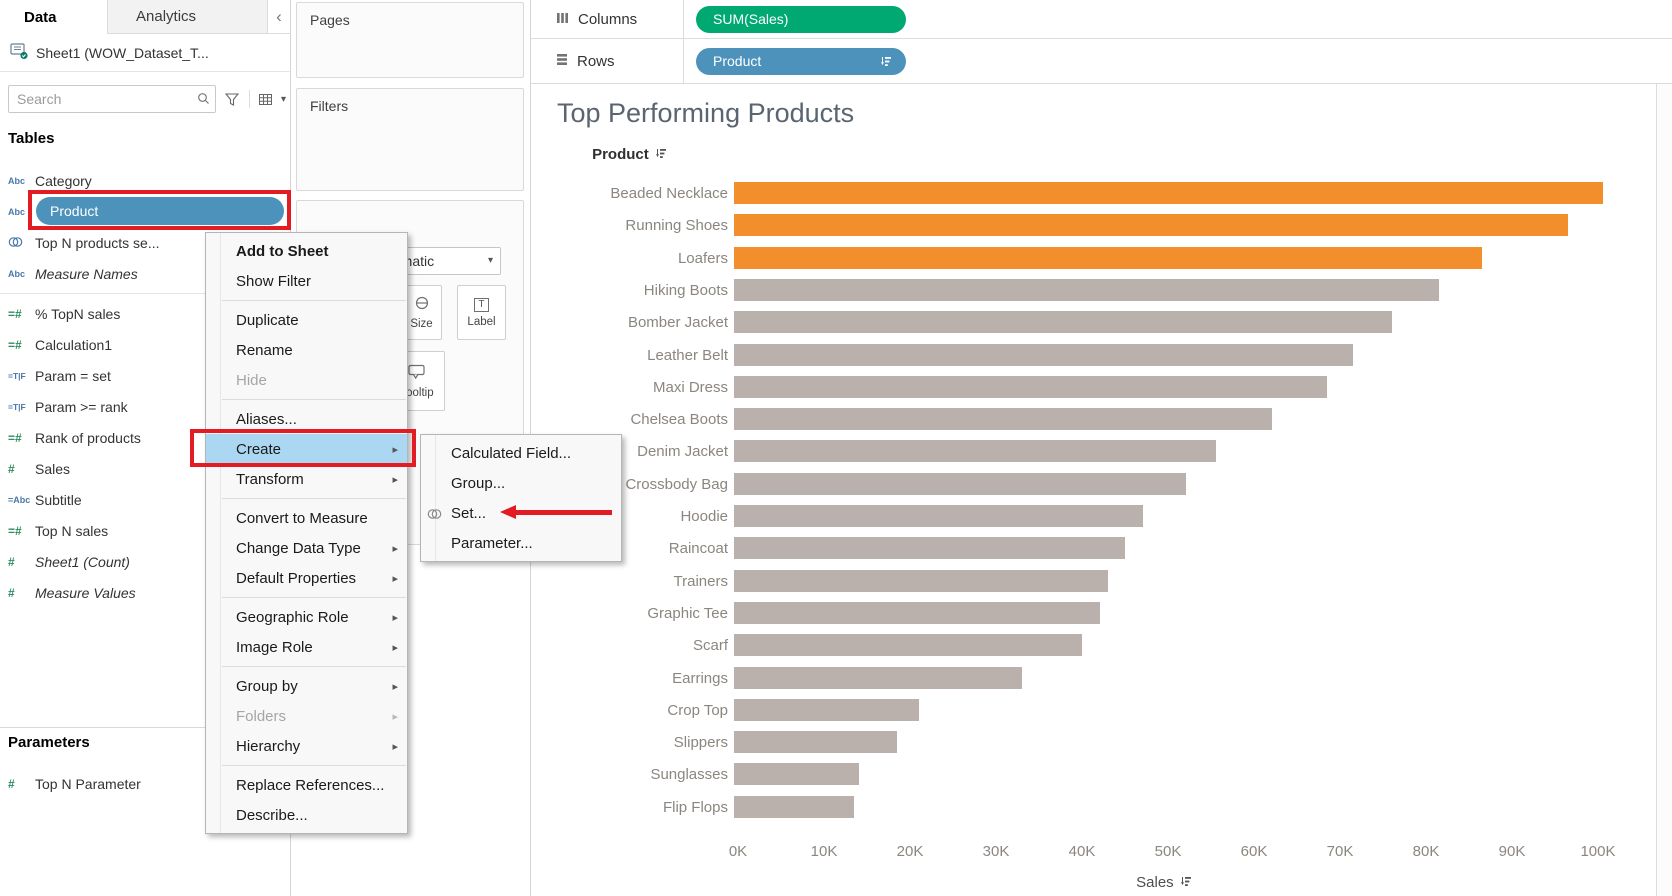 Image resolution: width=1672 pixels, height=896 pixels. I want to click on field-item: =T|F Param >= rank, so click(145, 406).